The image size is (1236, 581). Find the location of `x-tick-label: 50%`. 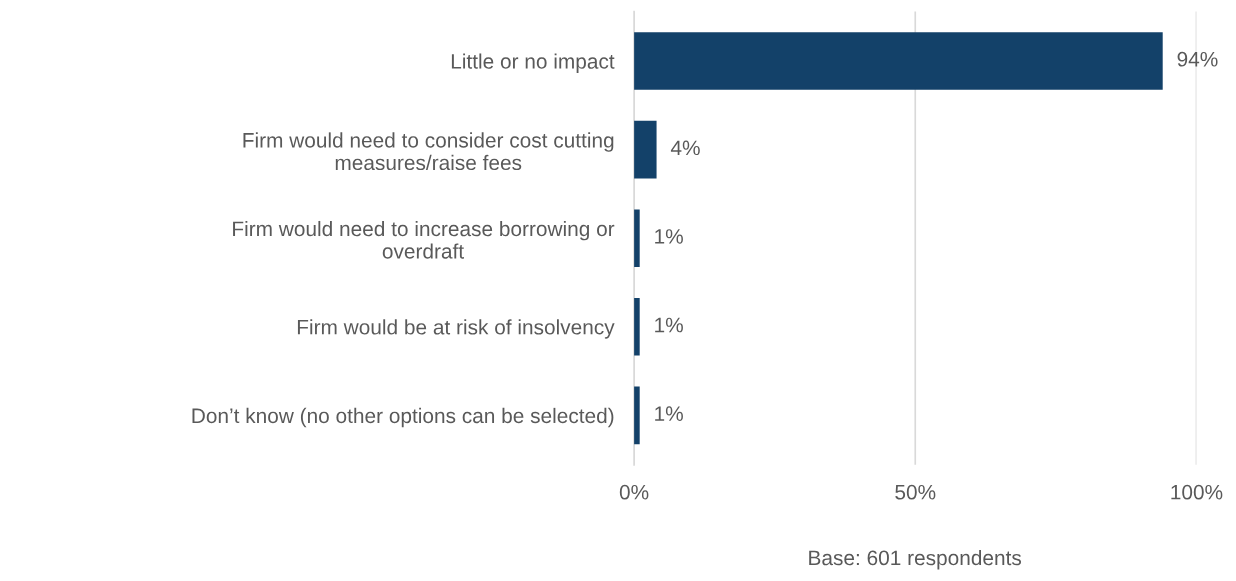

x-tick-label: 50% is located at coordinates (915, 492).